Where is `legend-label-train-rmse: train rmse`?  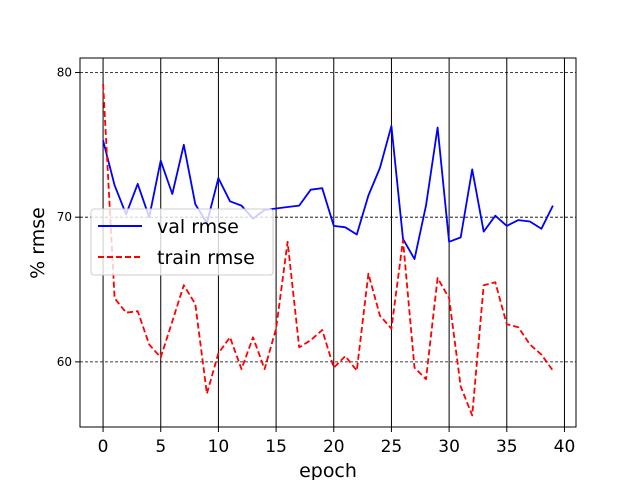
legend-label-train-rmse: train rmse is located at coordinates (206, 258).